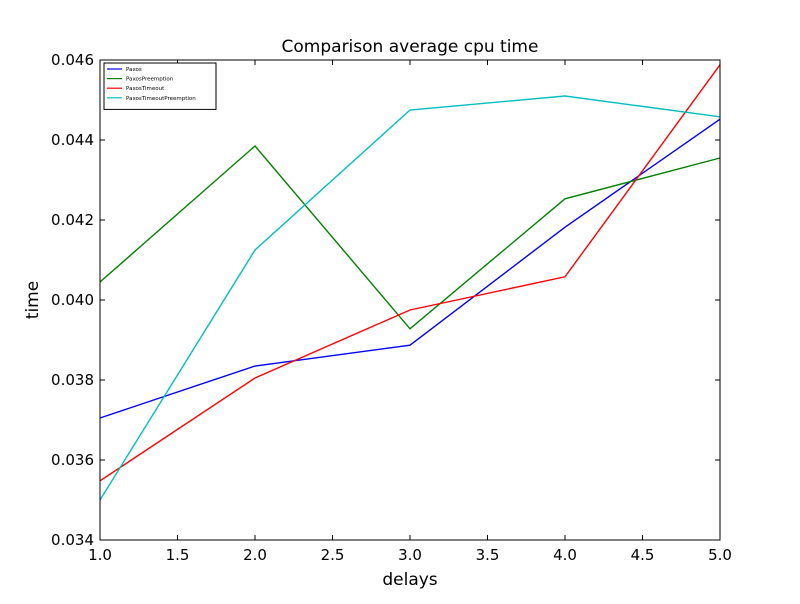 This screenshot has width=800, height=604. I want to click on y-axis-label: time, so click(33, 300).